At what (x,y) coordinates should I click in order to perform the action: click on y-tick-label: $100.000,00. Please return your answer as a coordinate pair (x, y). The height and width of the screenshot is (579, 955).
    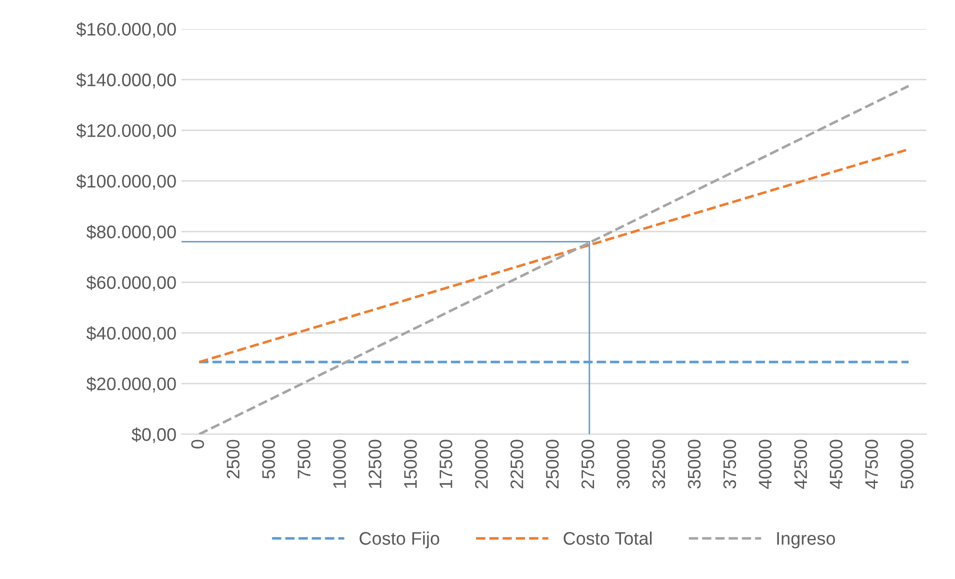
    Looking at the image, I should click on (126, 182).